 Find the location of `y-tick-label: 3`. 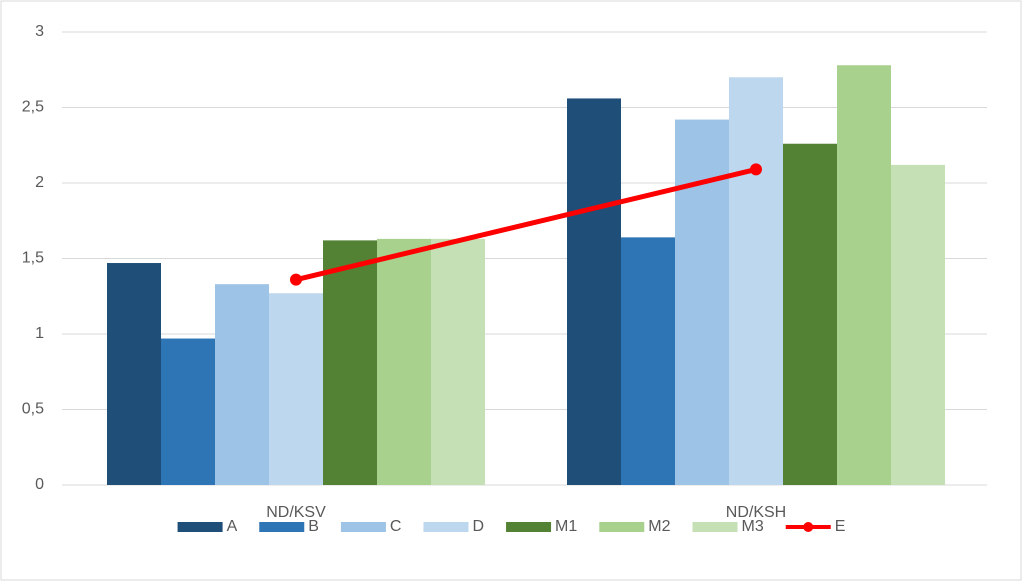

y-tick-label: 3 is located at coordinates (39, 31).